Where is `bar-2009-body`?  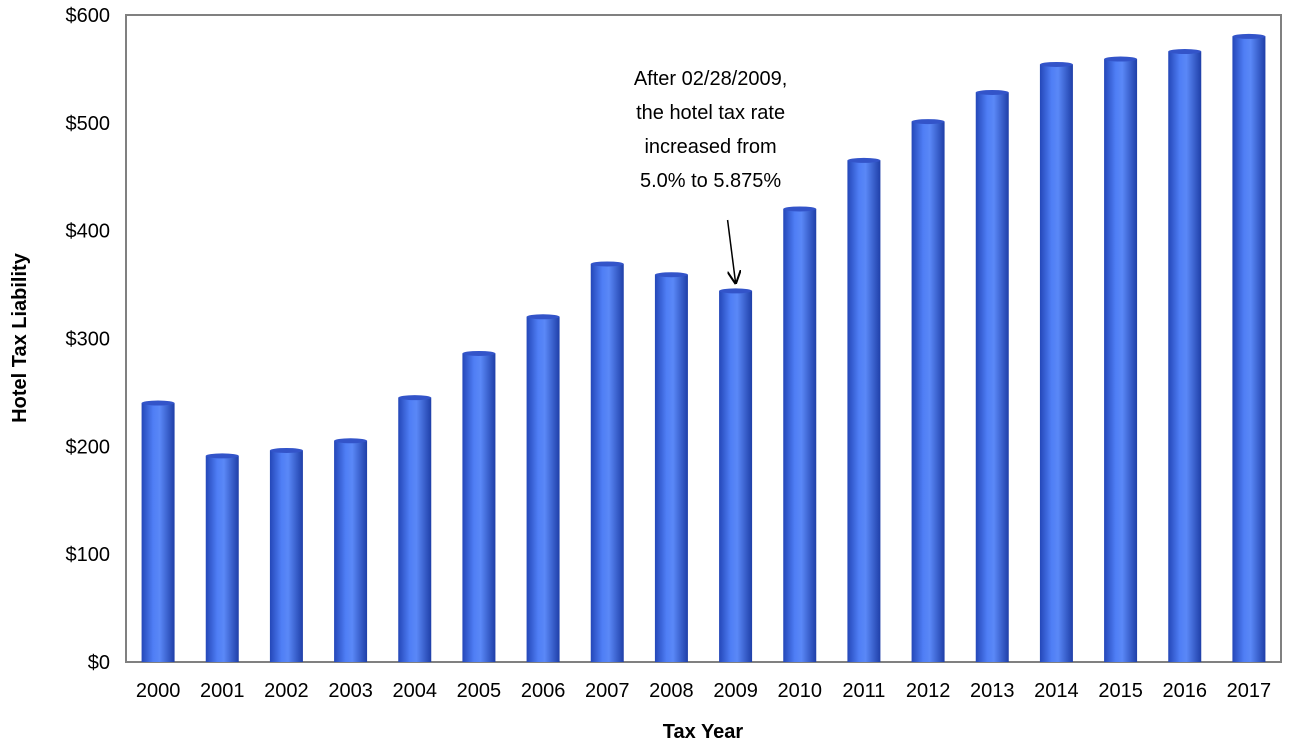
bar-2009-body is located at coordinates (736, 476).